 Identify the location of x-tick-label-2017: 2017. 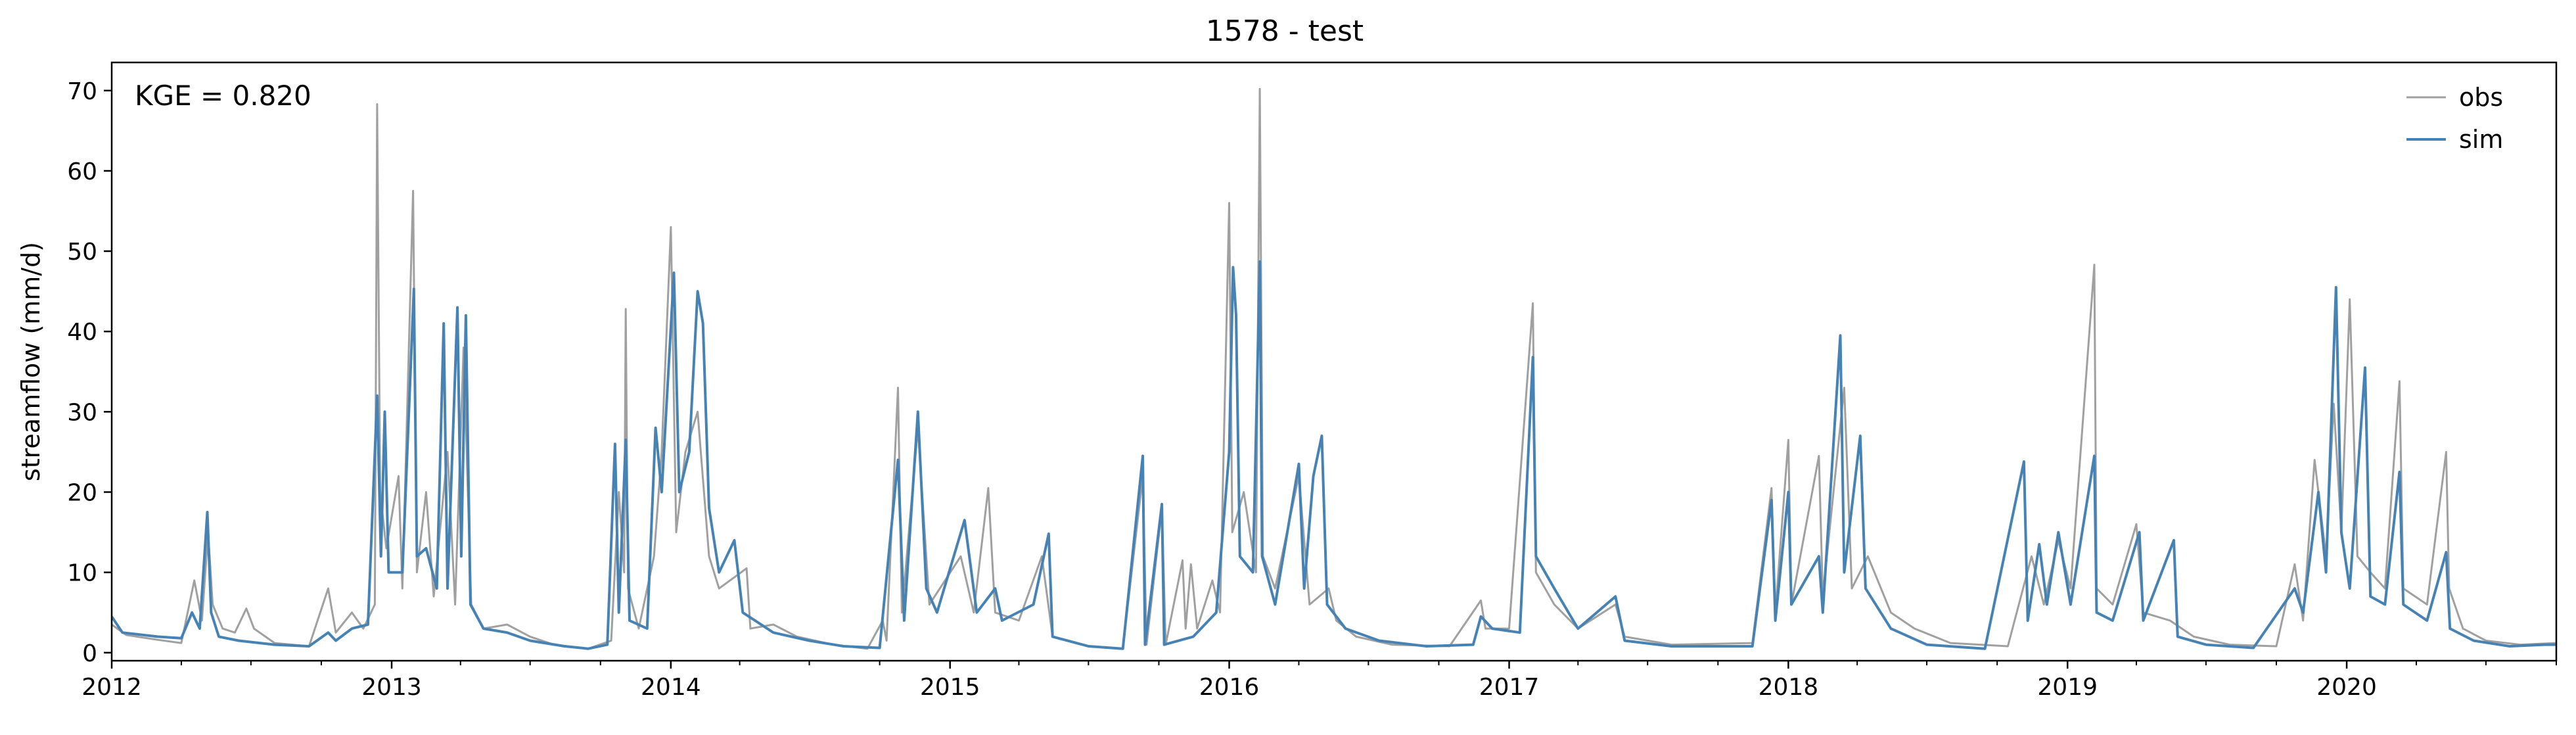
(1509, 688).